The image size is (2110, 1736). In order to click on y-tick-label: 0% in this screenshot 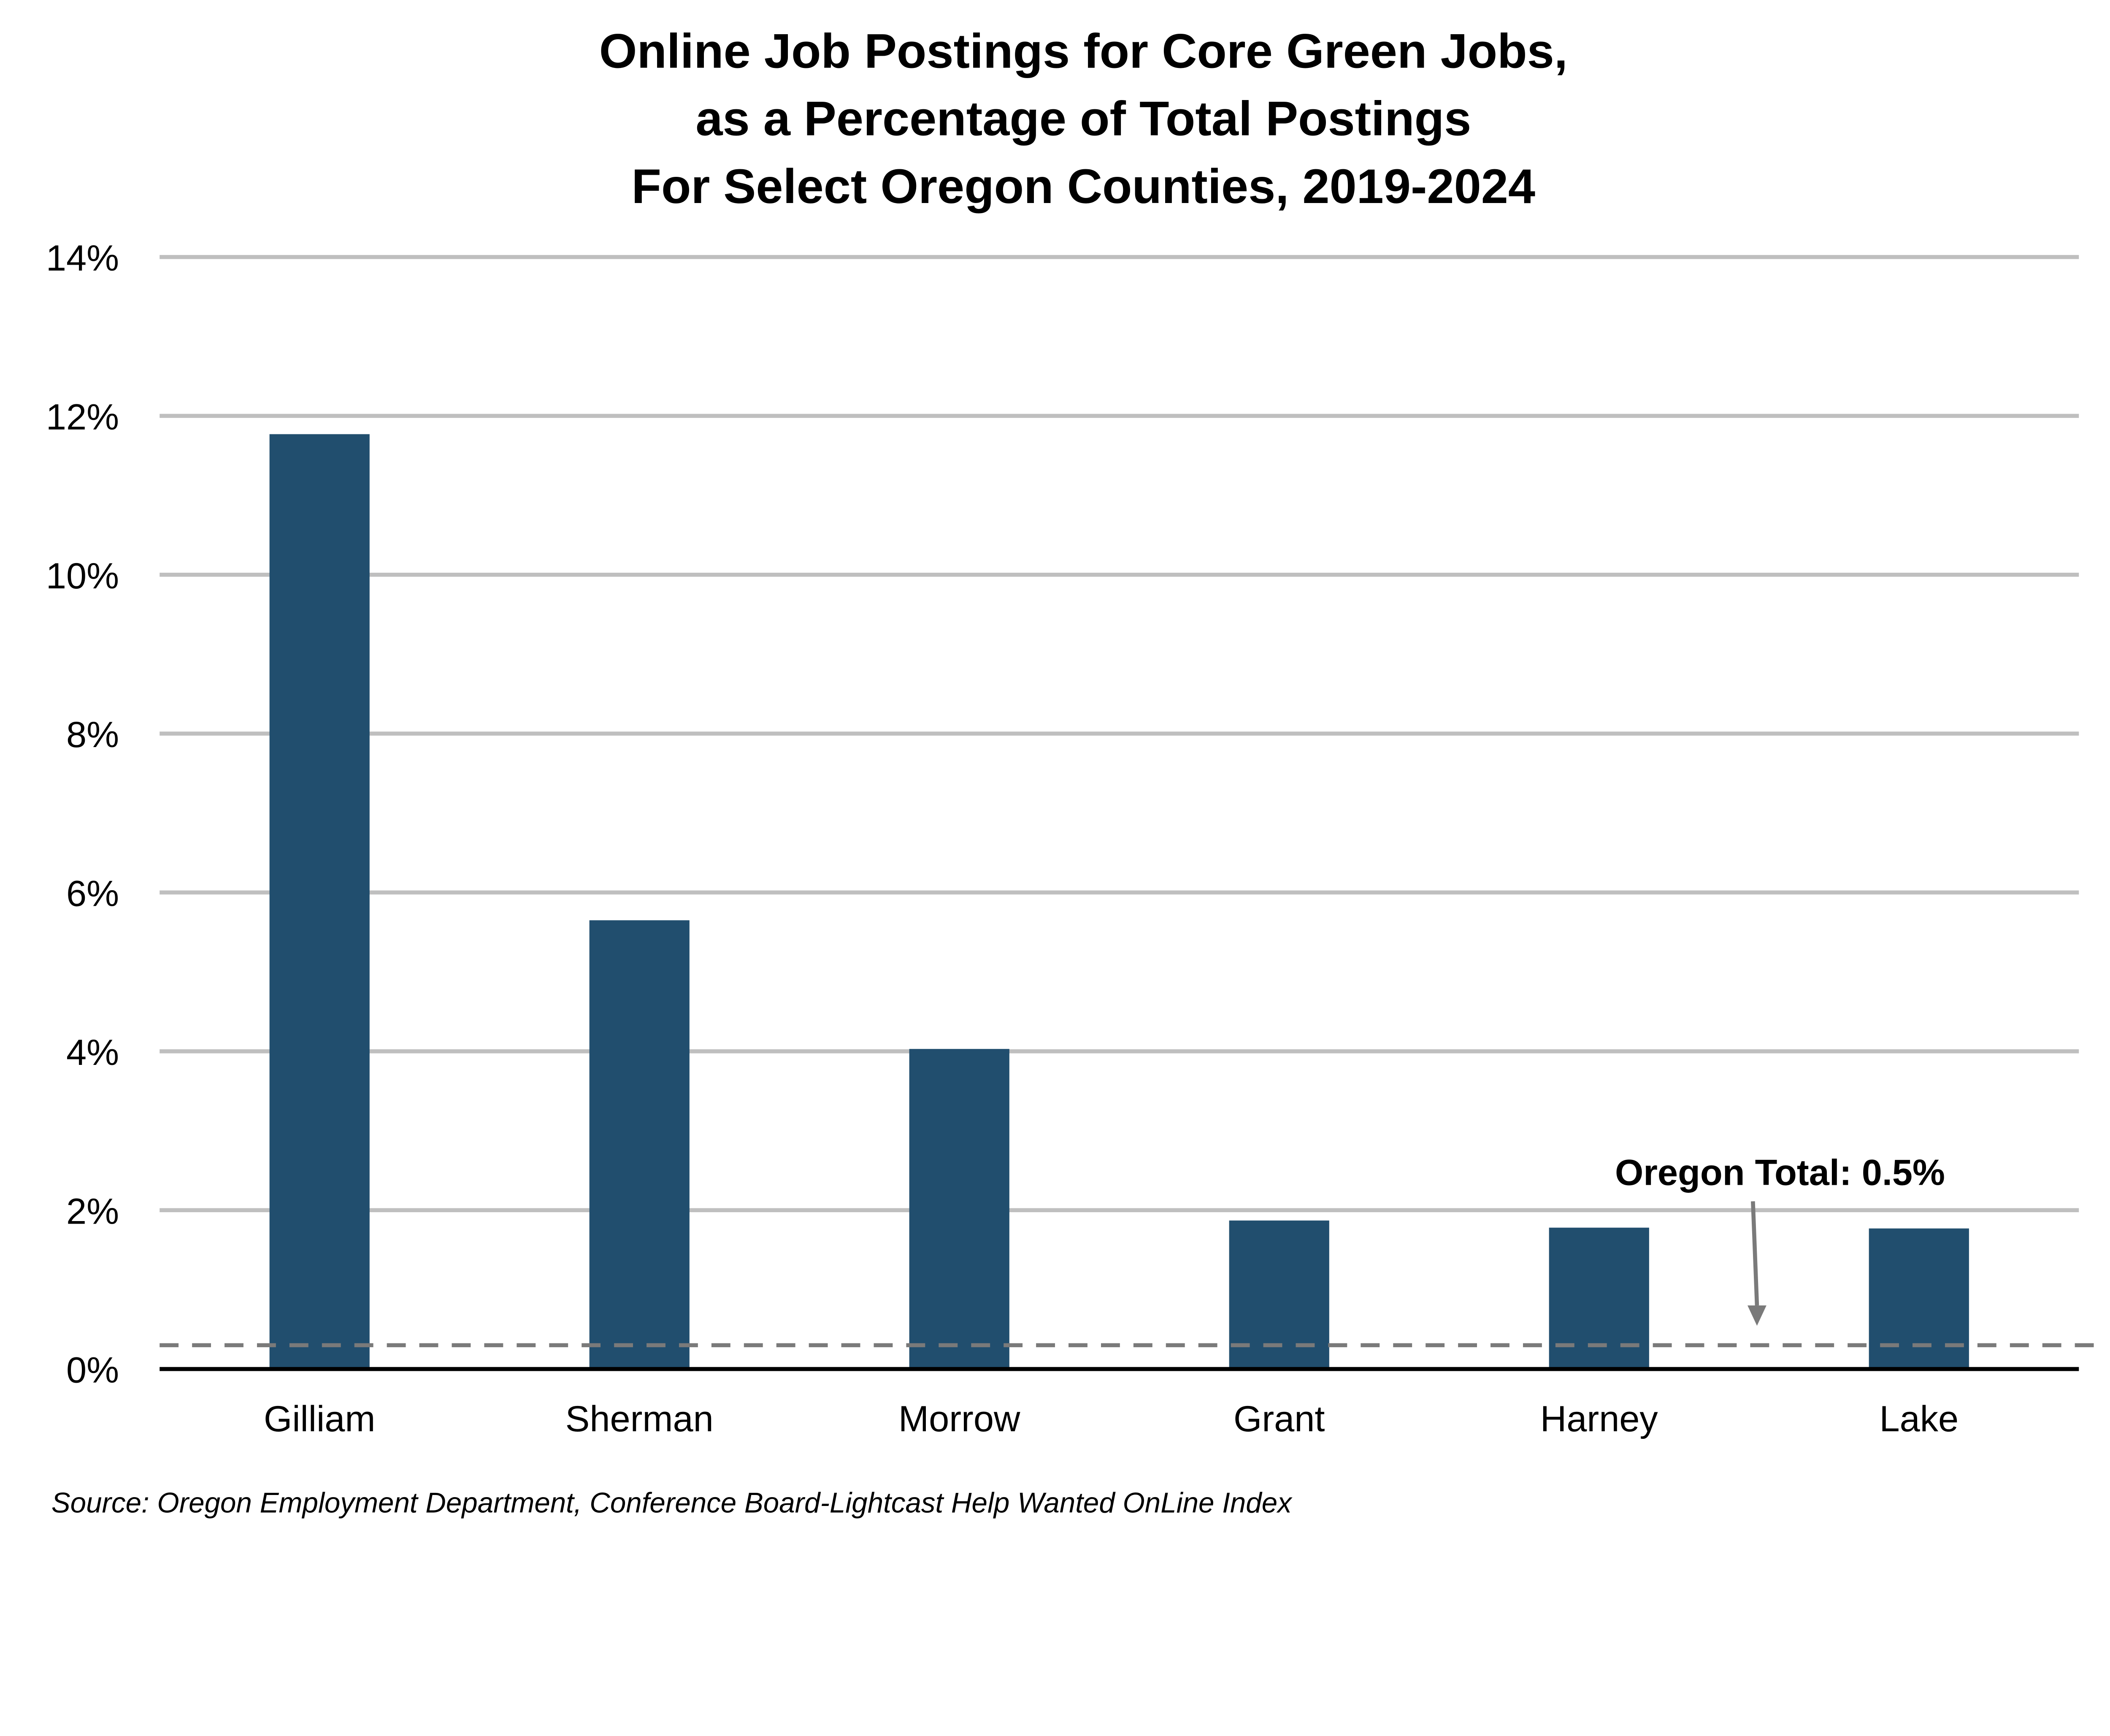, I will do `click(92, 1370)`.